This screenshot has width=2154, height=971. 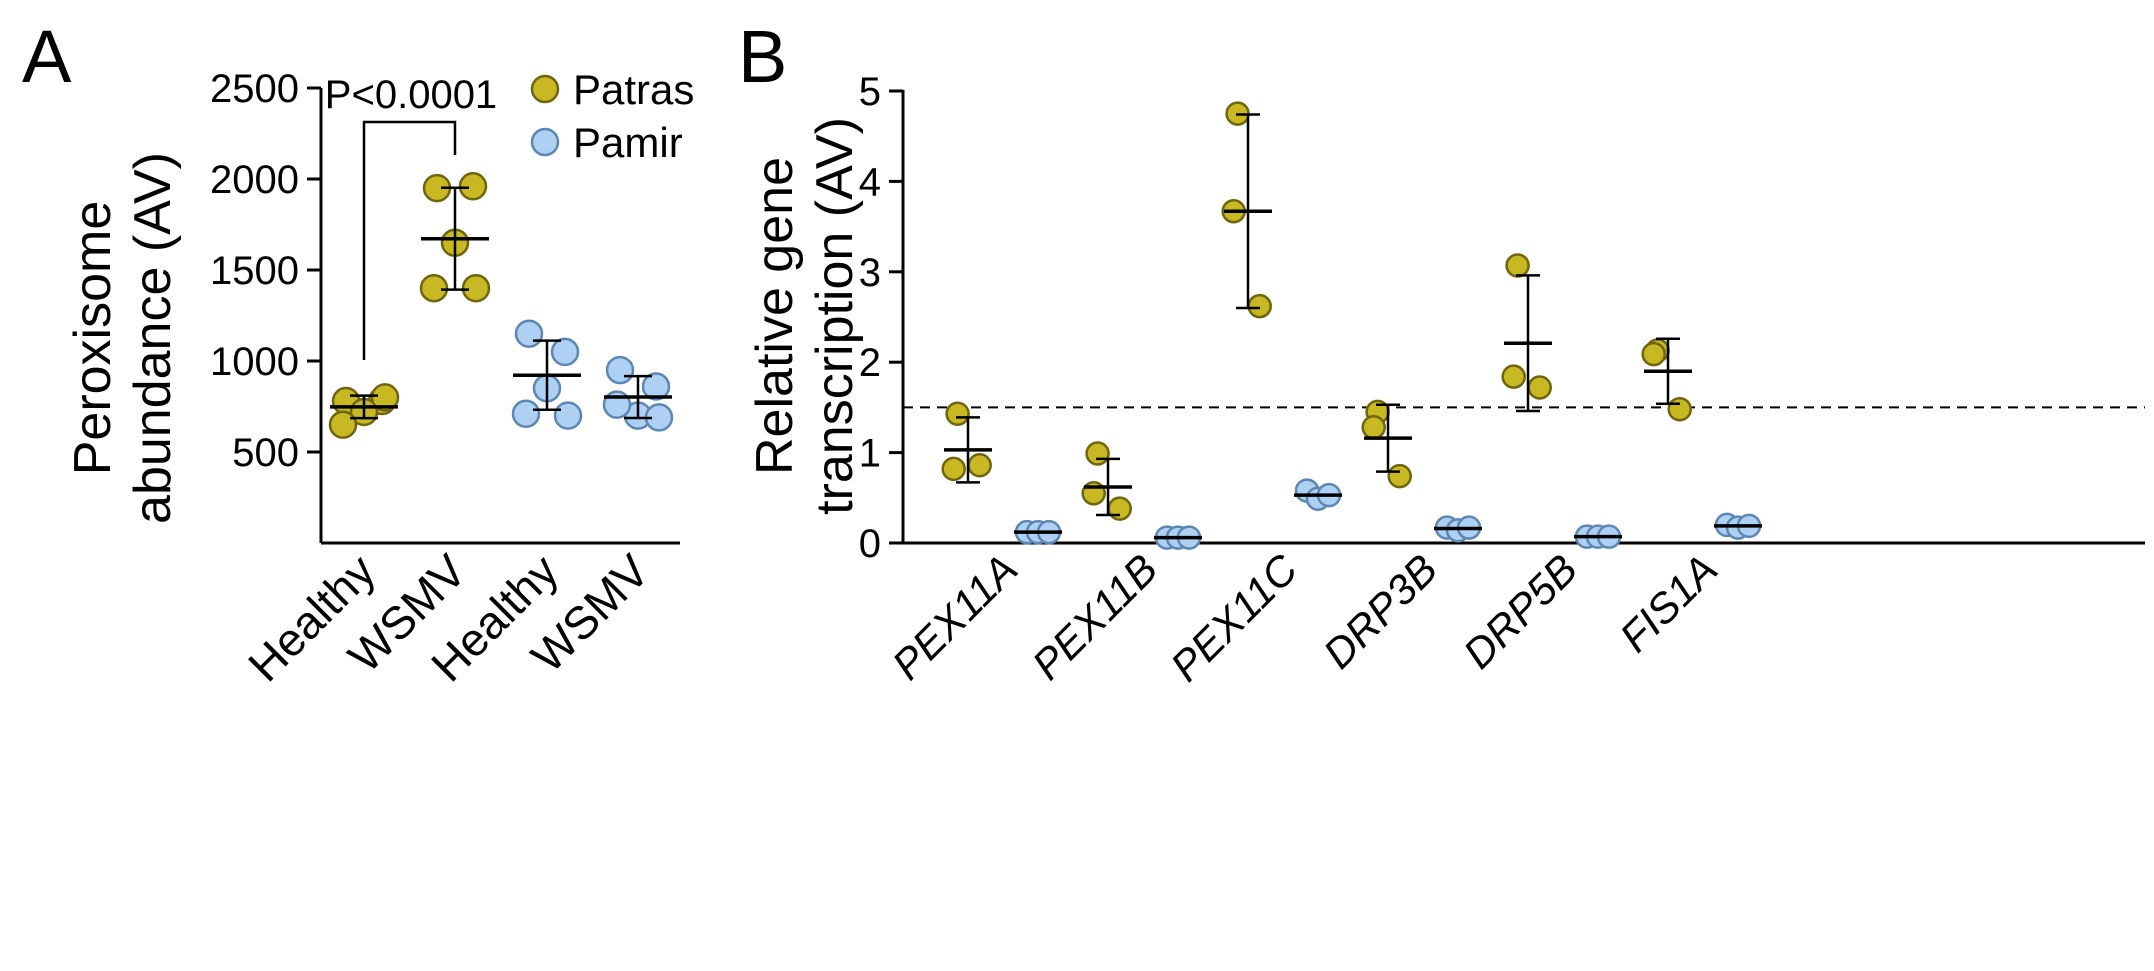 I want to click on panel-a-y-tick-label: 500, so click(x=265, y=453).